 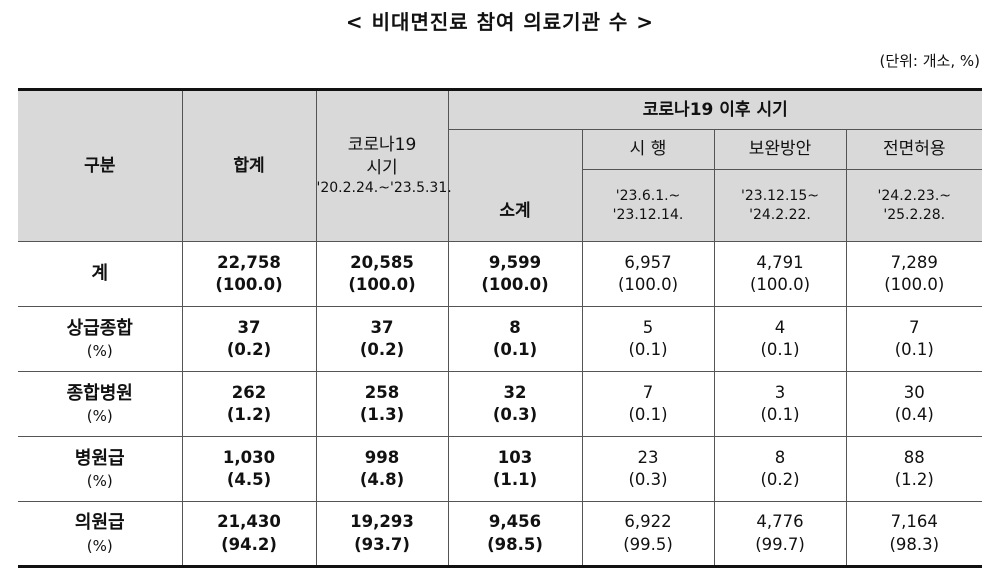 What do you see at coordinates (929, 61) in the screenshot?
I see `unit-note: (단위: 개소, %)` at bounding box center [929, 61].